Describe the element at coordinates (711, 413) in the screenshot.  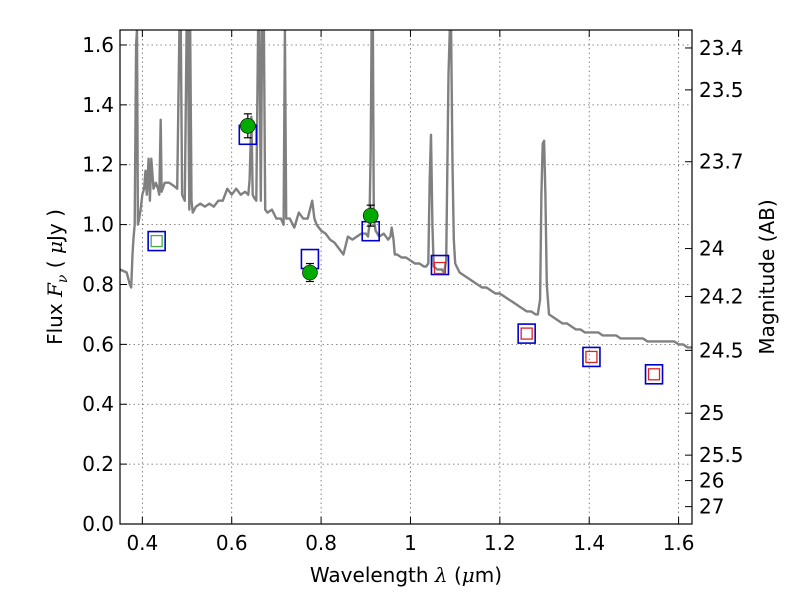
I see `y2-tick-label-6: 25` at that location.